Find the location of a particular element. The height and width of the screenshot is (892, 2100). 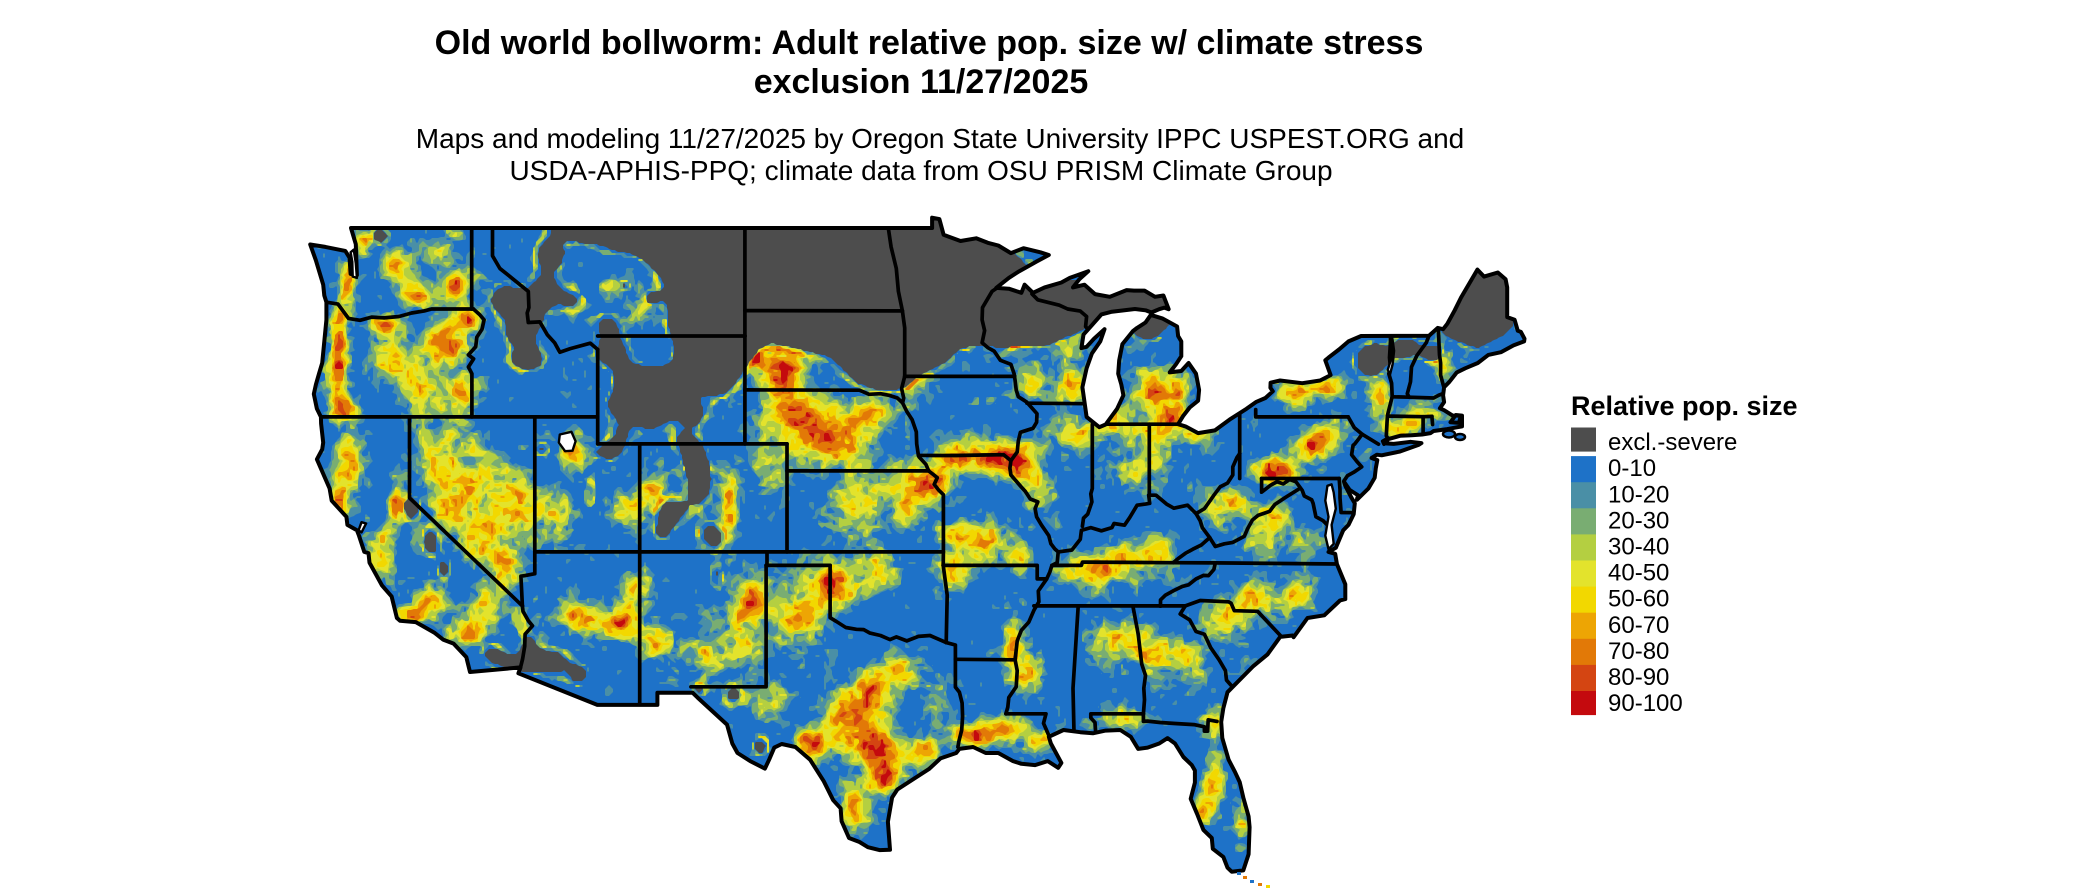

svg-text: Relative pop. size is located at coordinates (1684, 406).